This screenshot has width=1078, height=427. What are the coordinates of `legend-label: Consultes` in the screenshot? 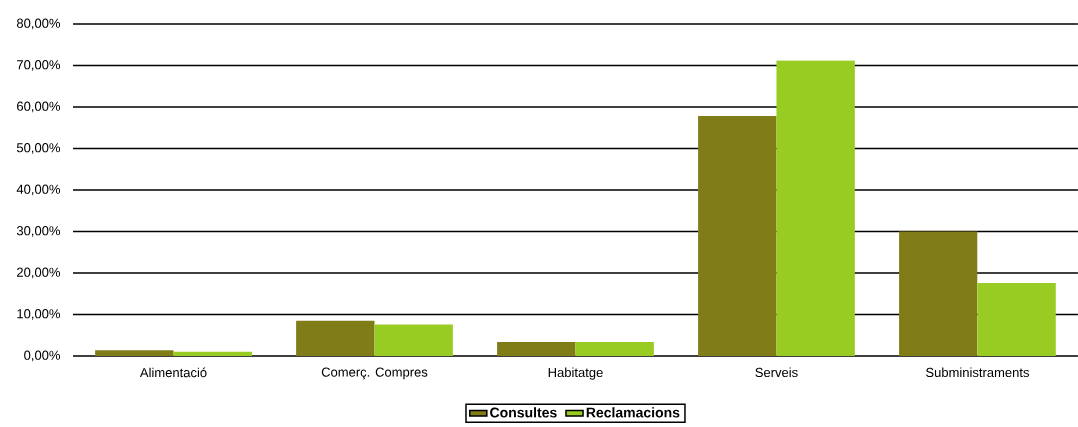 It's located at (523, 412).